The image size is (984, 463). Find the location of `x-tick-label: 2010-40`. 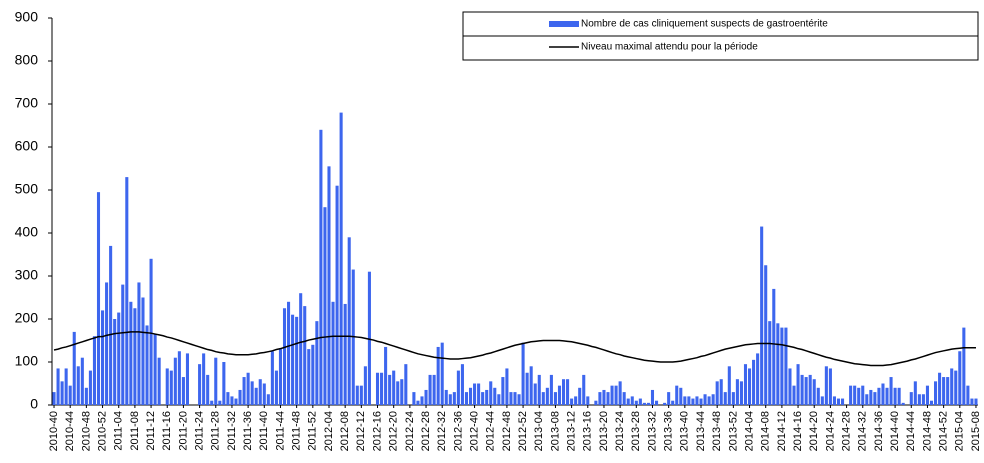

x-tick-label: 2010-40 is located at coordinates (54, 431).